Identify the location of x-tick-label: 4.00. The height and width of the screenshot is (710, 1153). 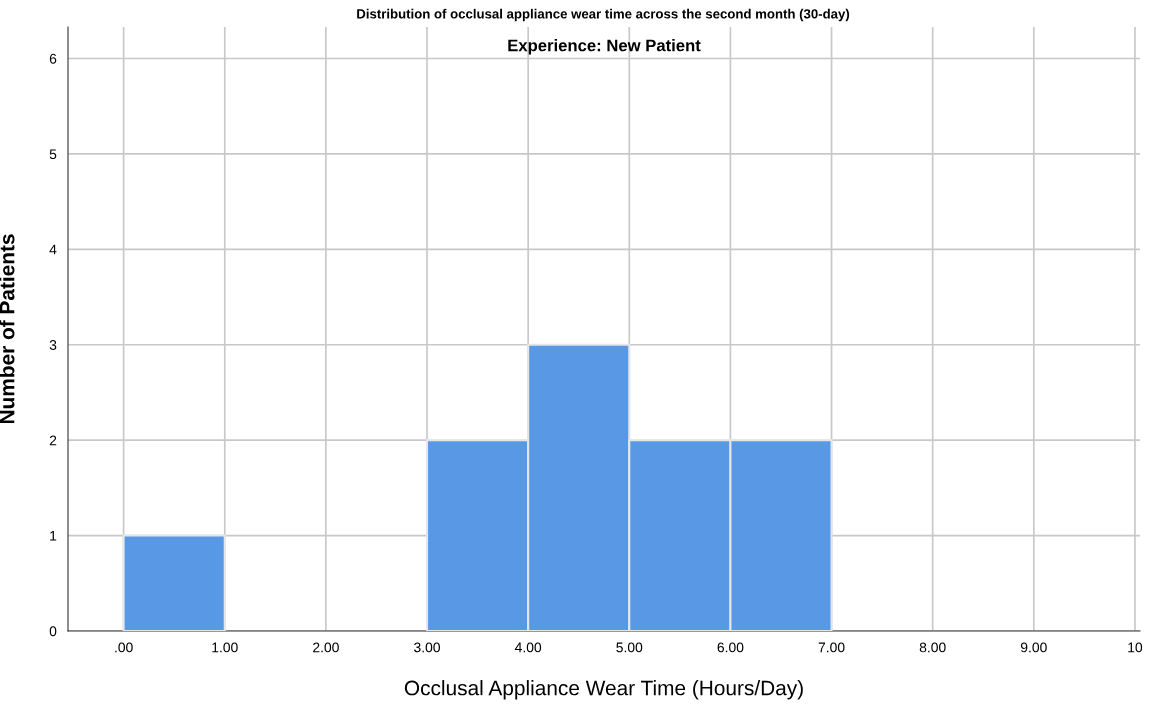
(528, 647).